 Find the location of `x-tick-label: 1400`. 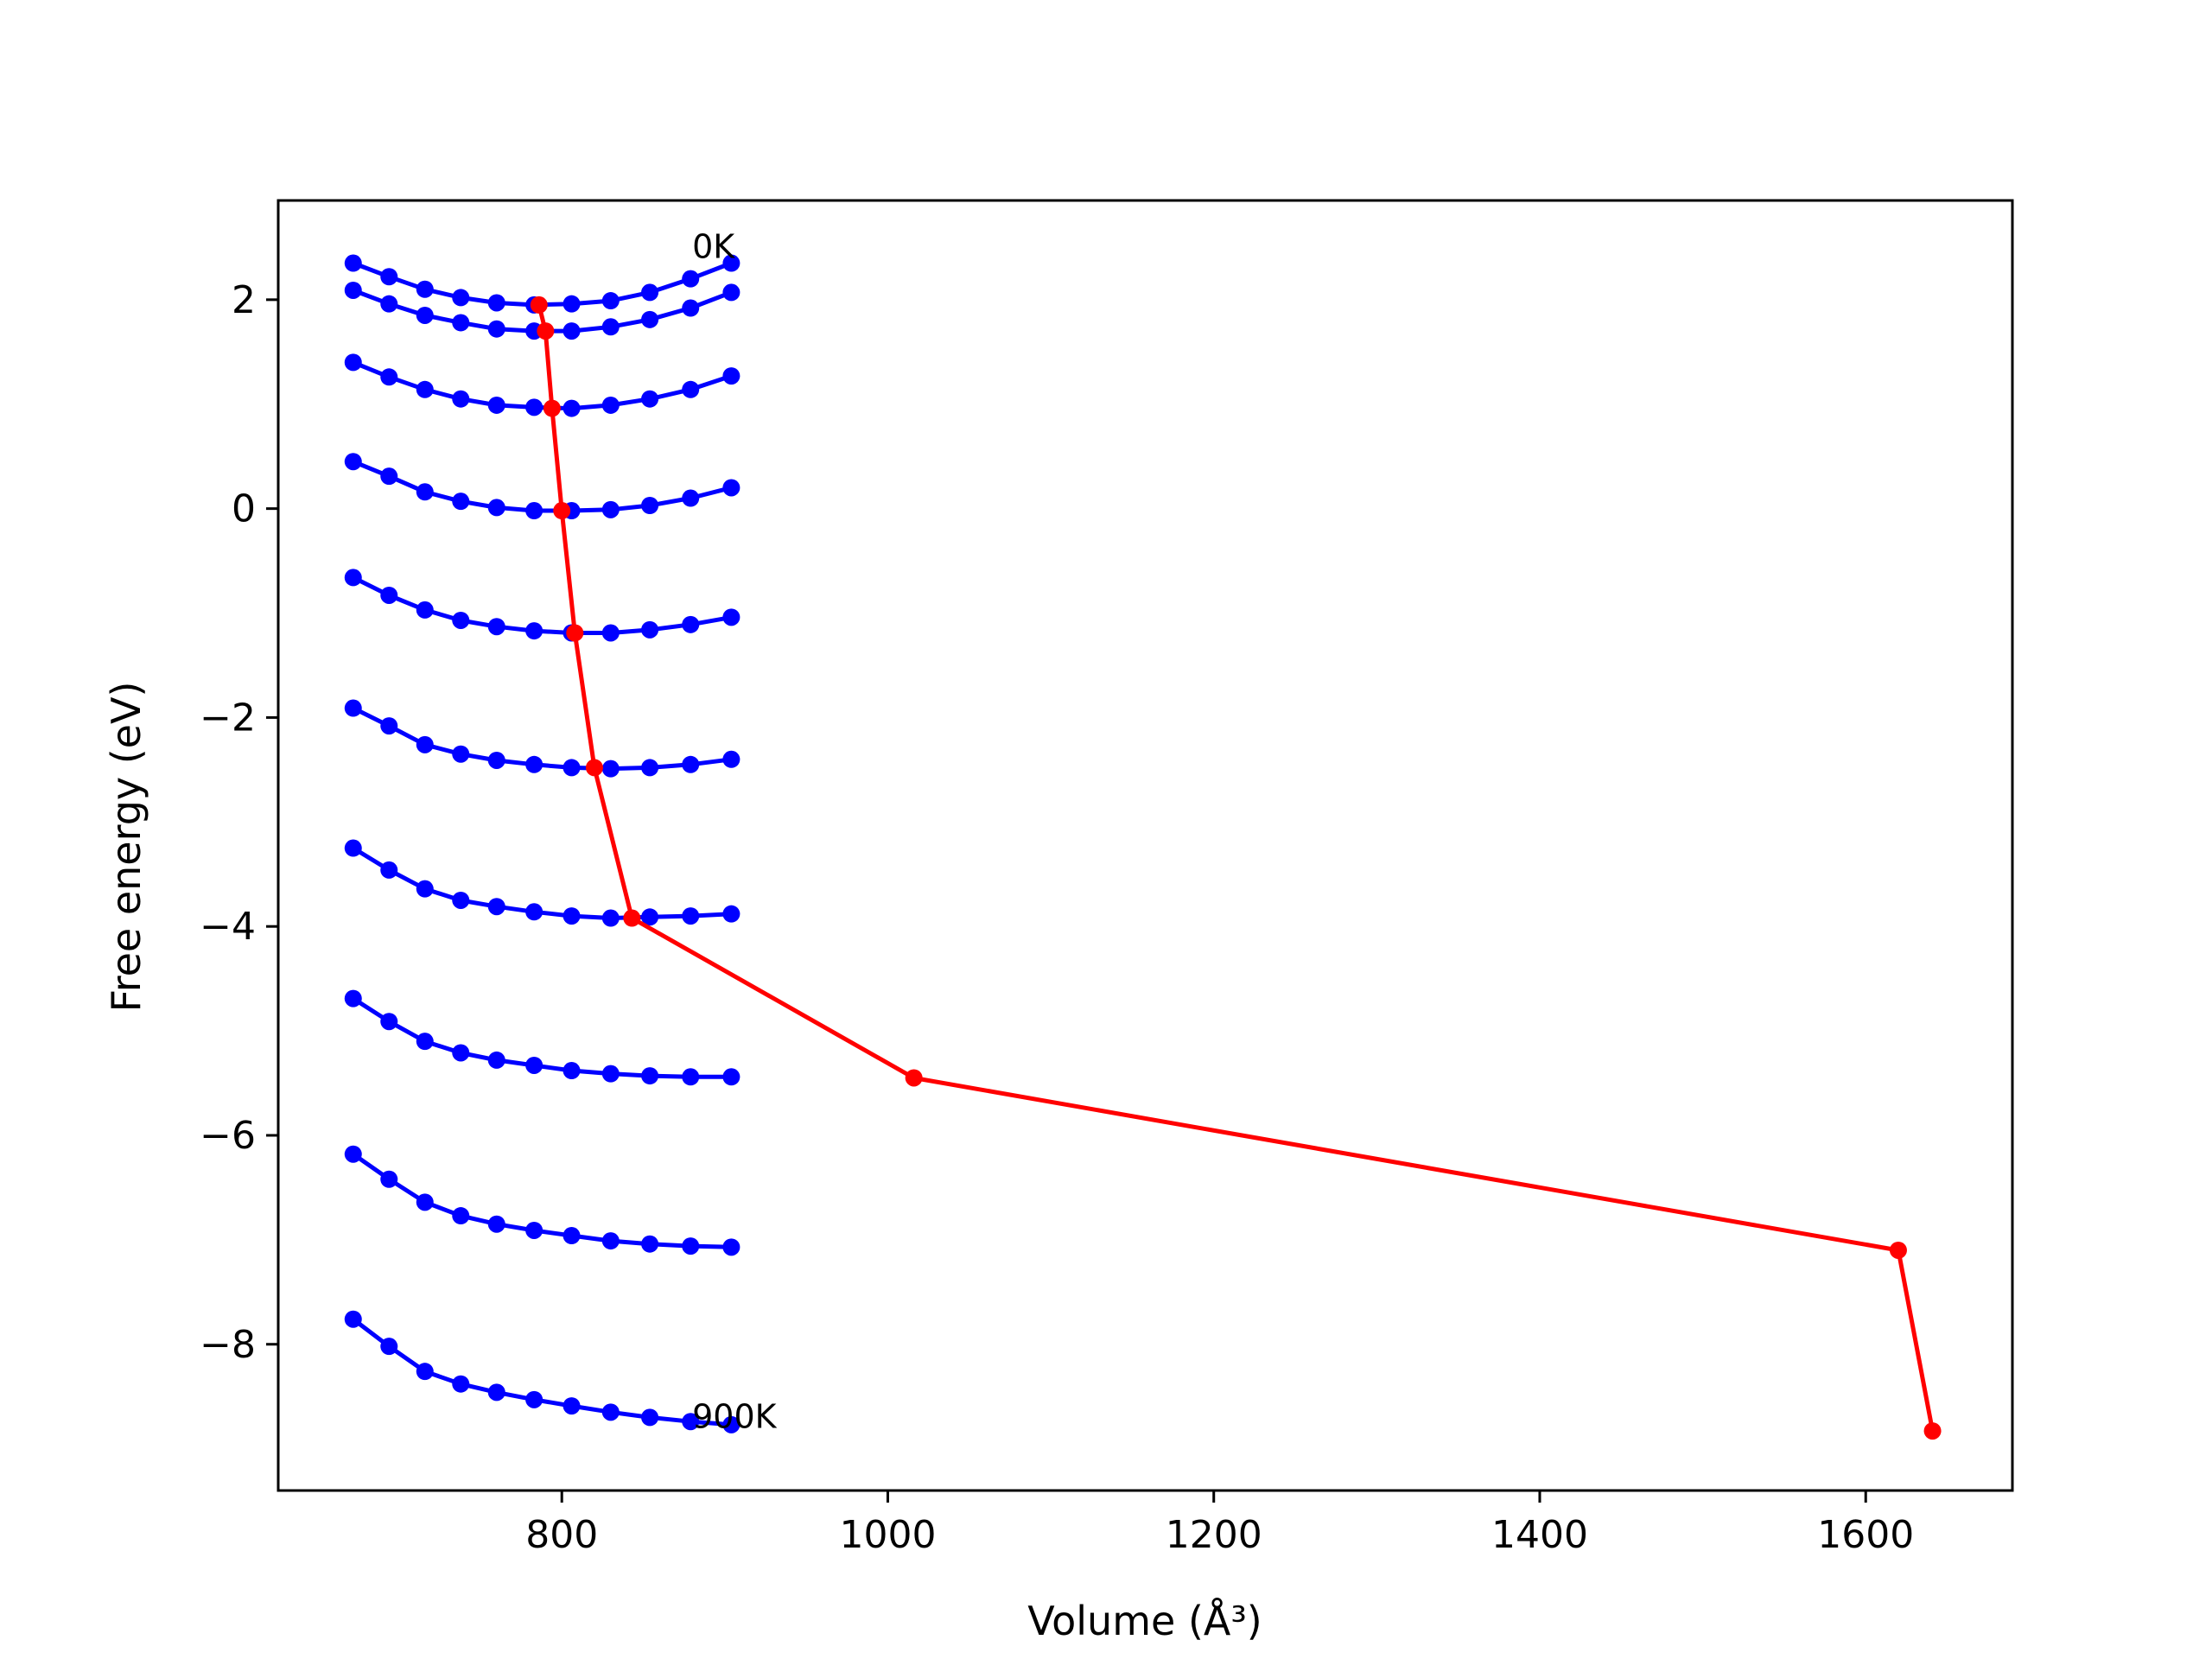

x-tick-label: 1400 is located at coordinates (1539, 1535).